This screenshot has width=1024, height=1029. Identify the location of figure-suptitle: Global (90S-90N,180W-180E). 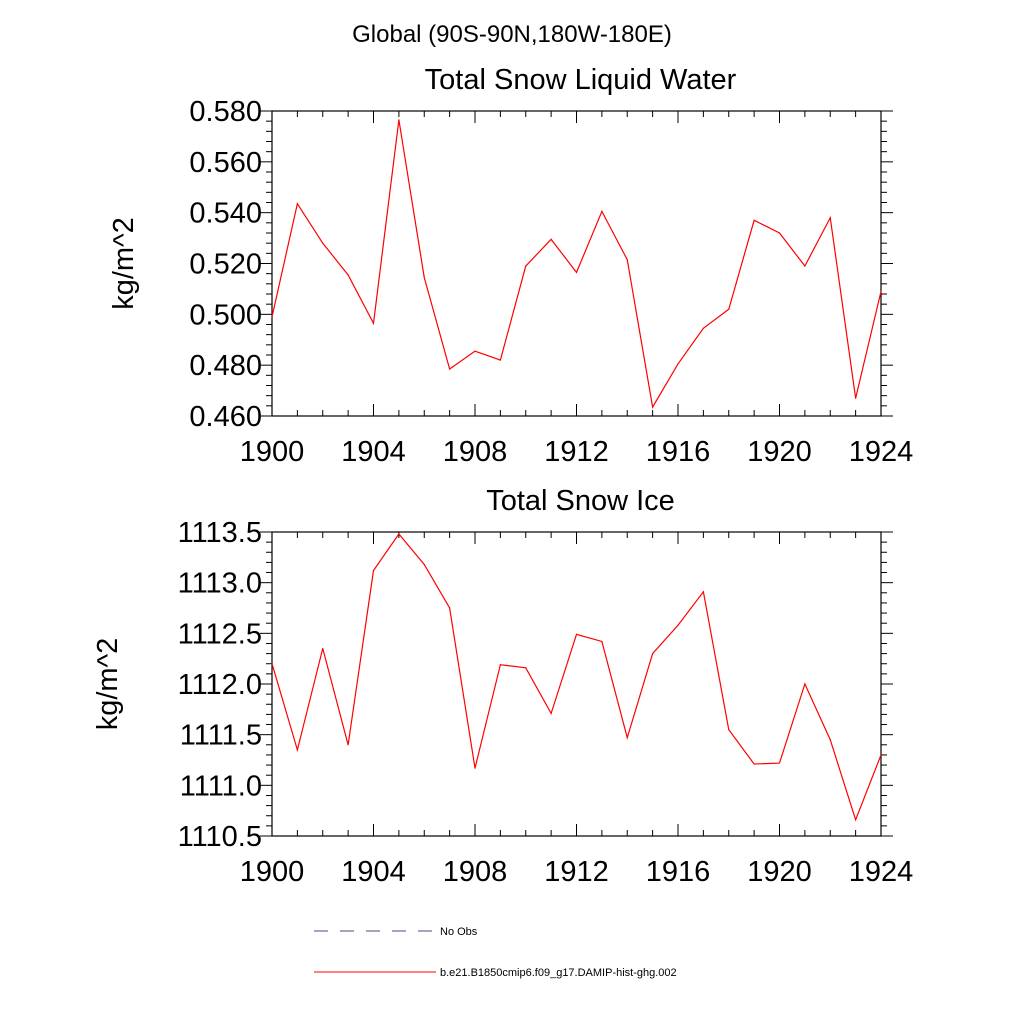
(512, 34).